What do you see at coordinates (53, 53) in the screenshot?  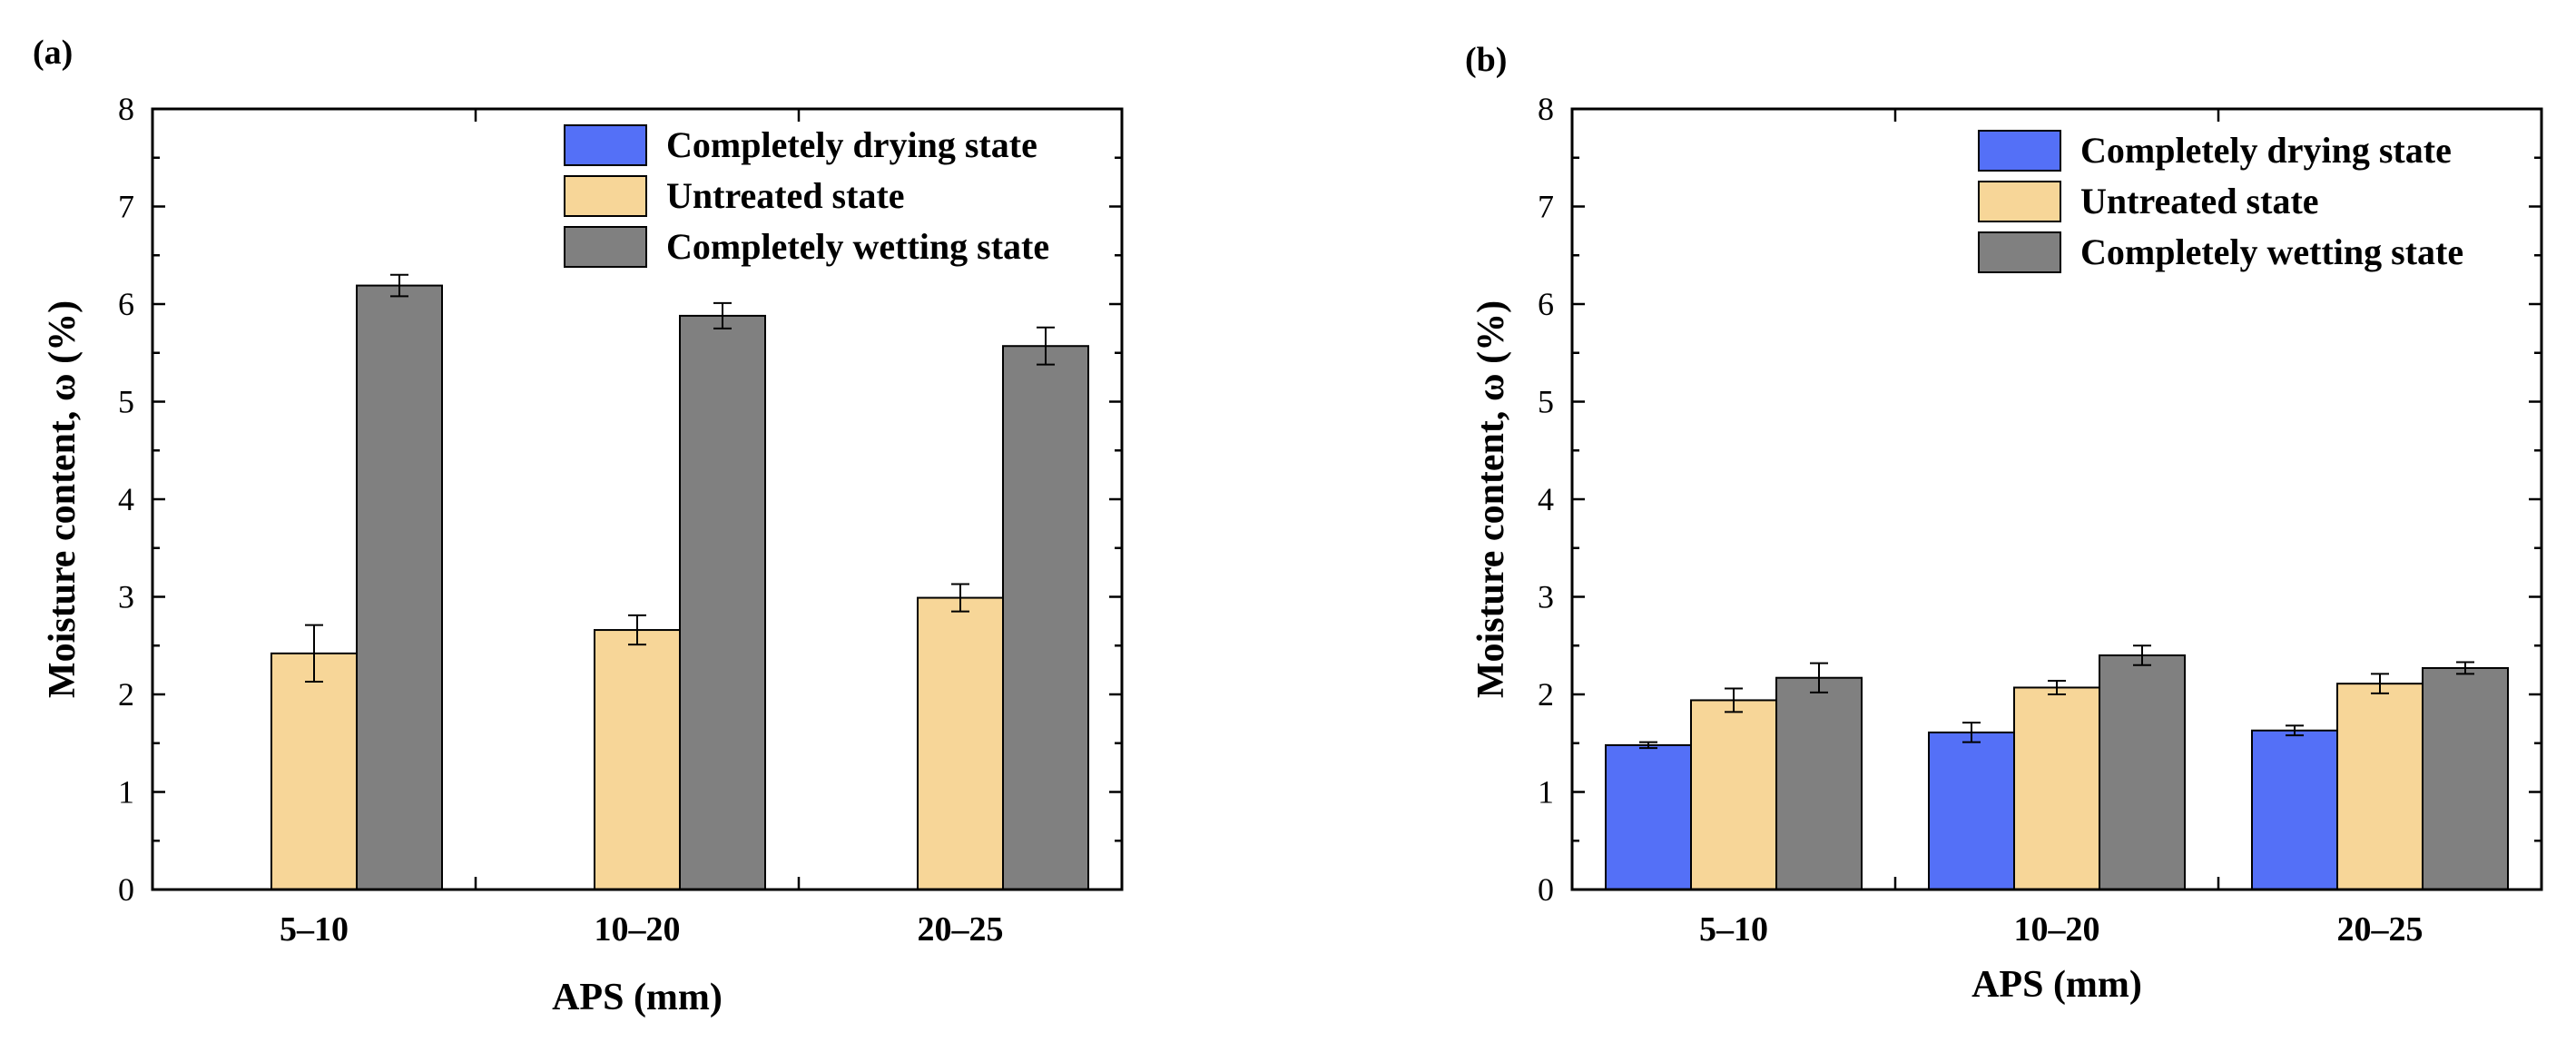 I see `panel-label: (a)` at bounding box center [53, 53].